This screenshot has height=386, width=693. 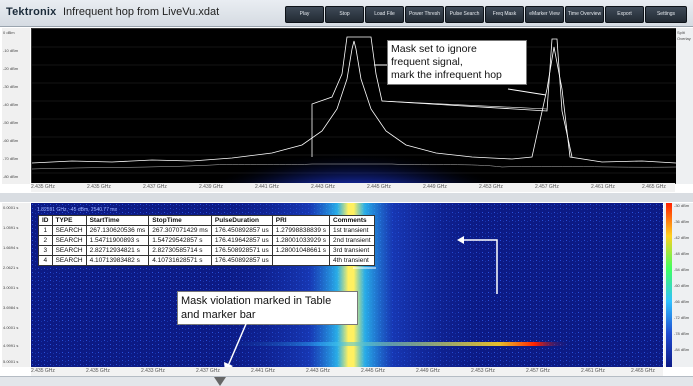 What do you see at coordinates (11, 267) in the screenshot?
I see `y-tick-label: 2.0621 s` at bounding box center [11, 267].